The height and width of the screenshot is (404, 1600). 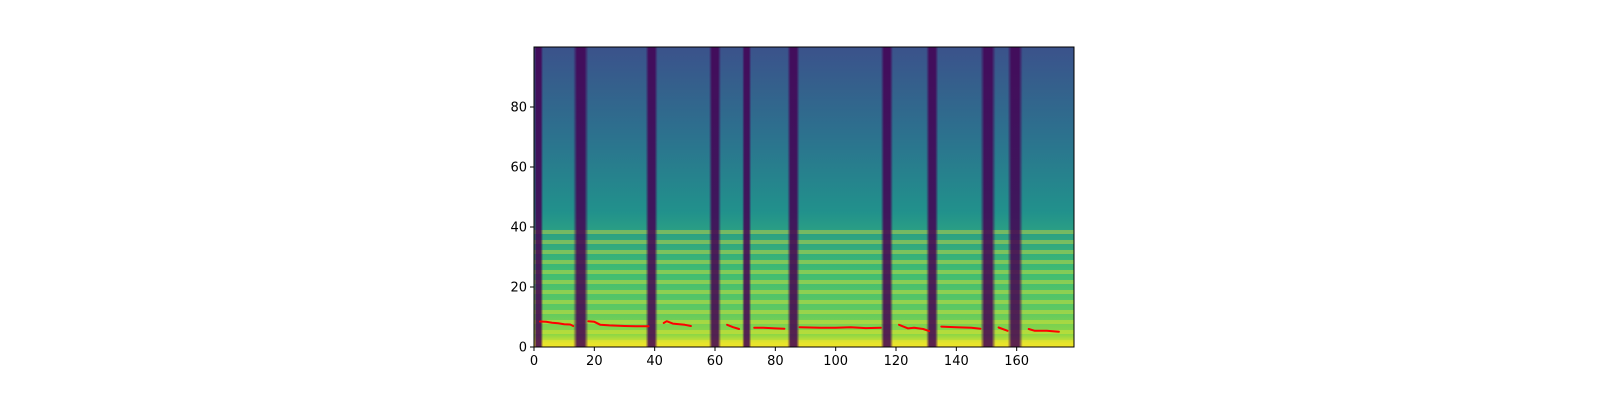 What do you see at coordinates (518, 168) in the screenshot?
I see `y-tick-label-60: 60` at bounding box center [518, 168].